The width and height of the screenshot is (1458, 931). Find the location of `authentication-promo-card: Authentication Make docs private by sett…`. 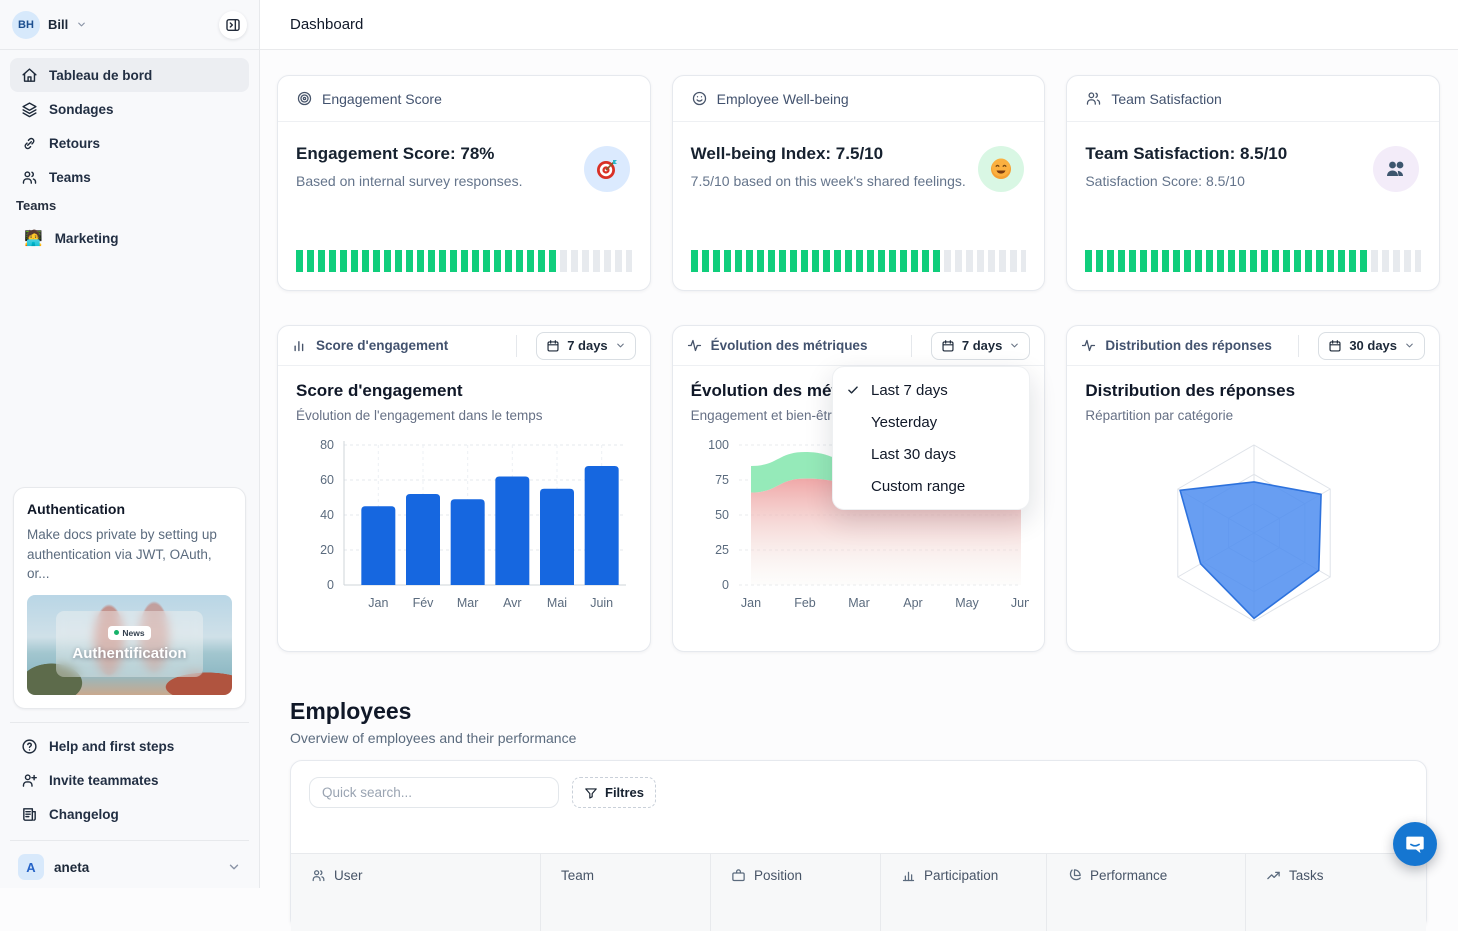

authentication-promo-card: Authentication Make docs private by sett… is located at coordinates (129, 598).